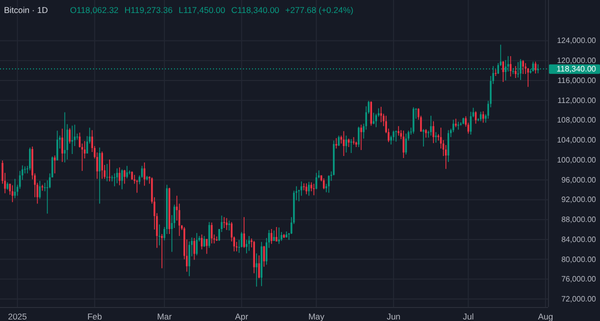  I want to click on x-tick-label: Mar, so click(164, 316).